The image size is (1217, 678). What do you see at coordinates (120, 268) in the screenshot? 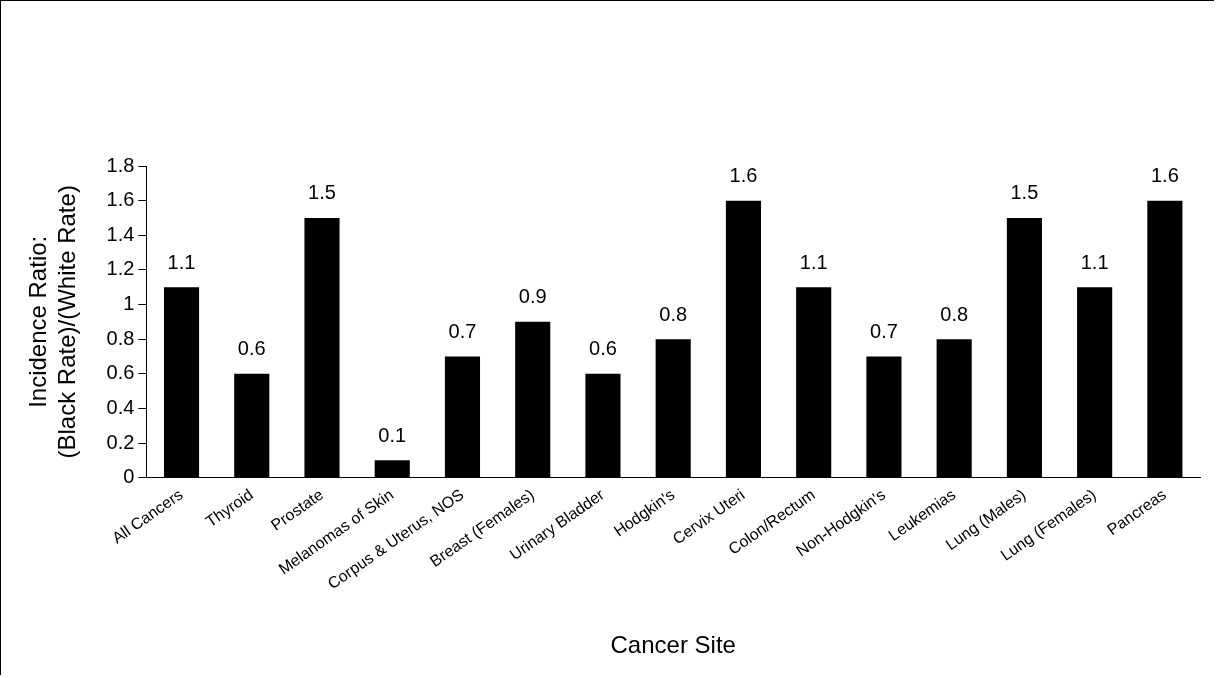
I see `y-tick-label: 1.2` at bounding box center [120, 268].